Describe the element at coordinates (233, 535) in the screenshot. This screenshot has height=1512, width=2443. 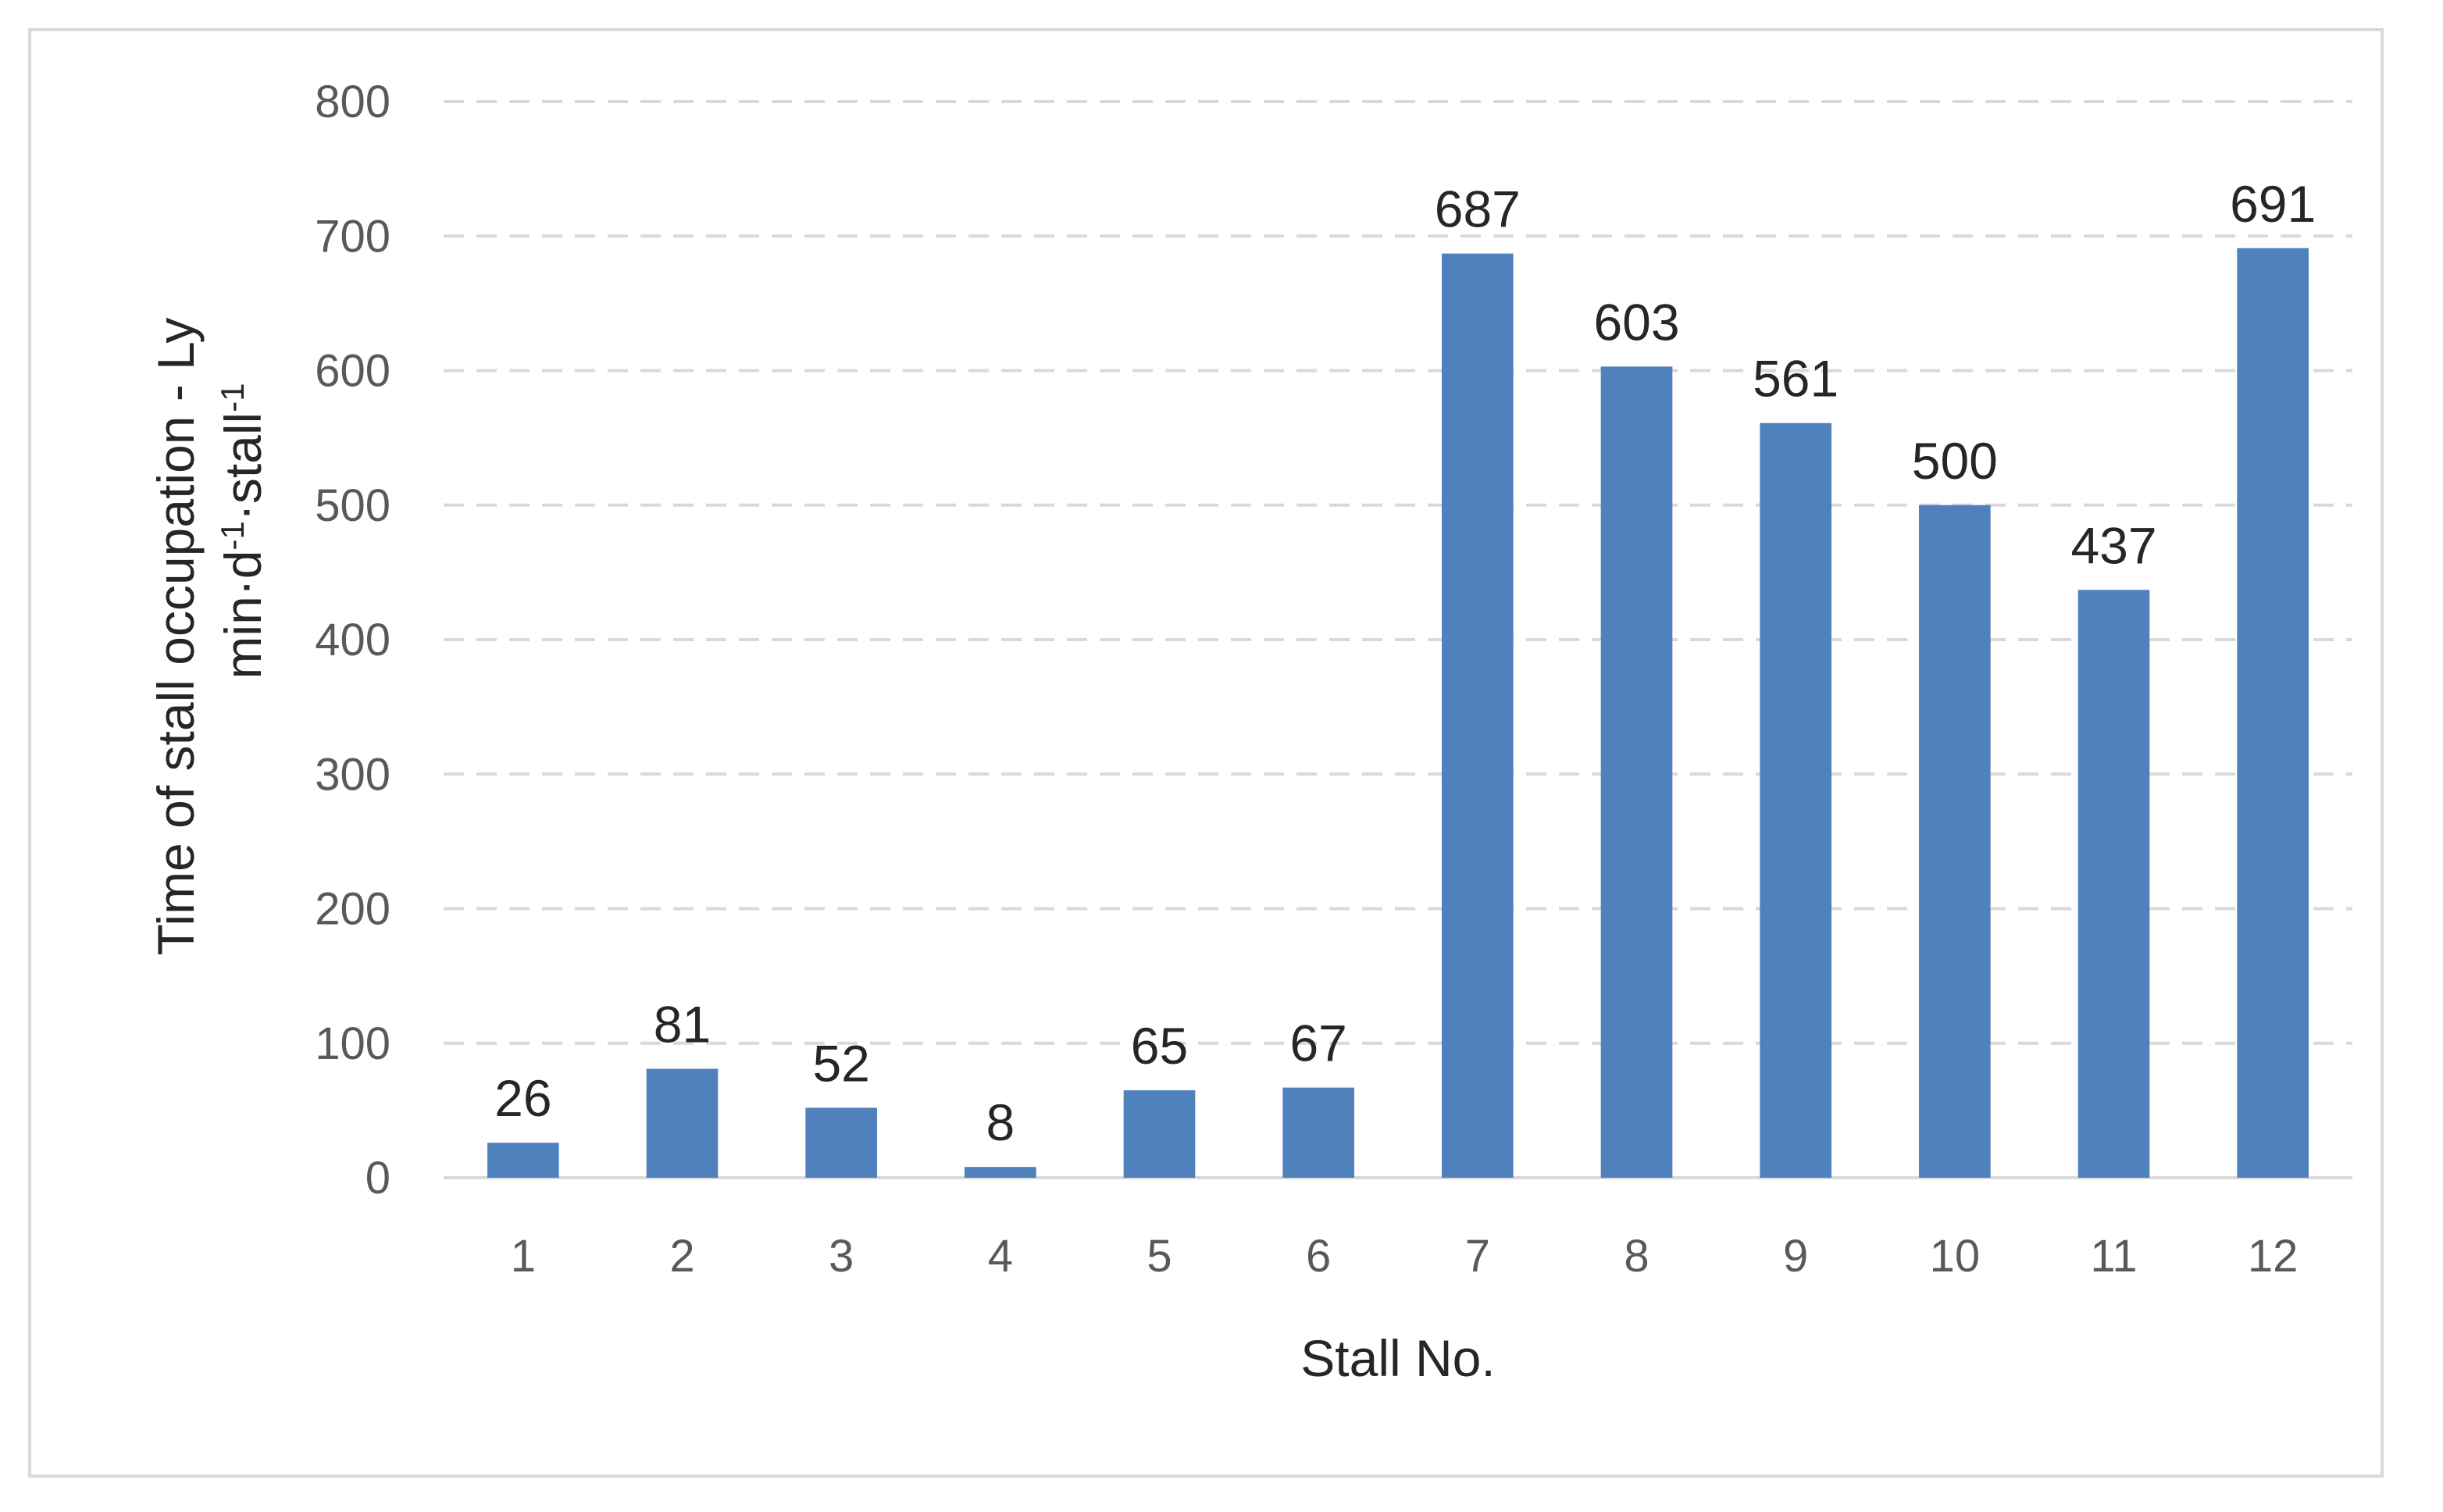
I see `y-axis-unit-sup1: -1` at that location.